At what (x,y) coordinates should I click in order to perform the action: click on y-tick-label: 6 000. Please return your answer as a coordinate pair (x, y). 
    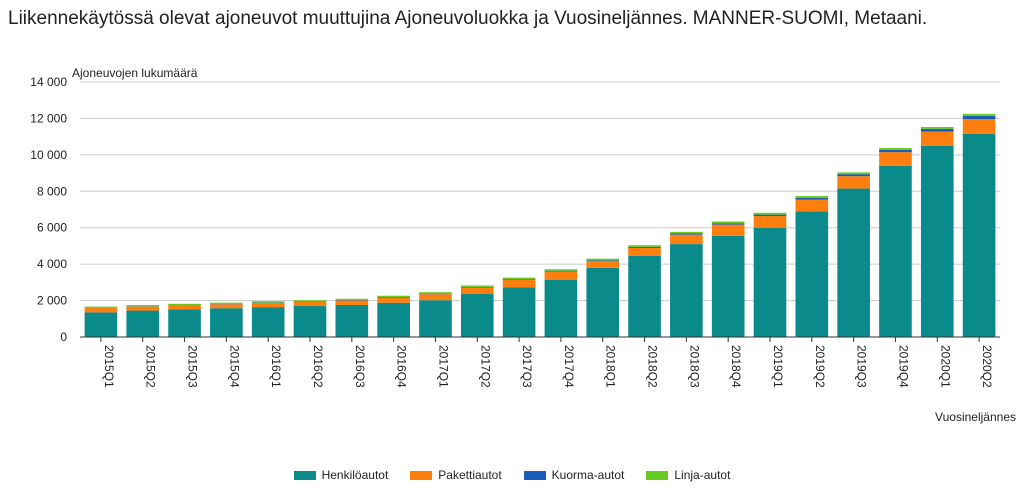
    Looking at the image, I should click on (52, 228).